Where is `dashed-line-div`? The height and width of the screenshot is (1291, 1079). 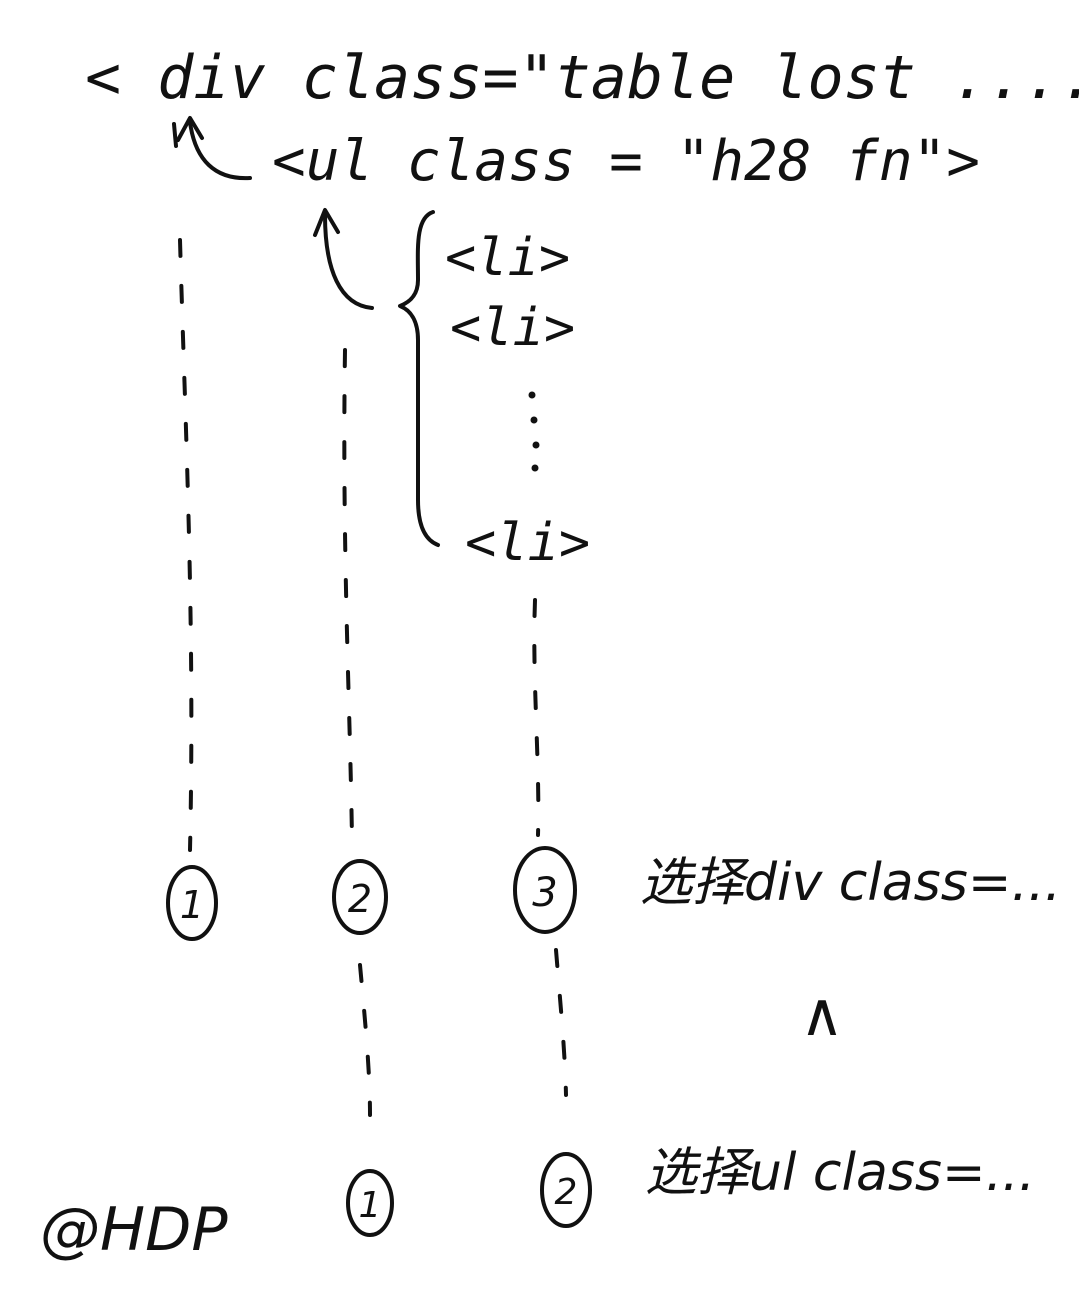
dashed-line-div is located at coordinates (186, 545).